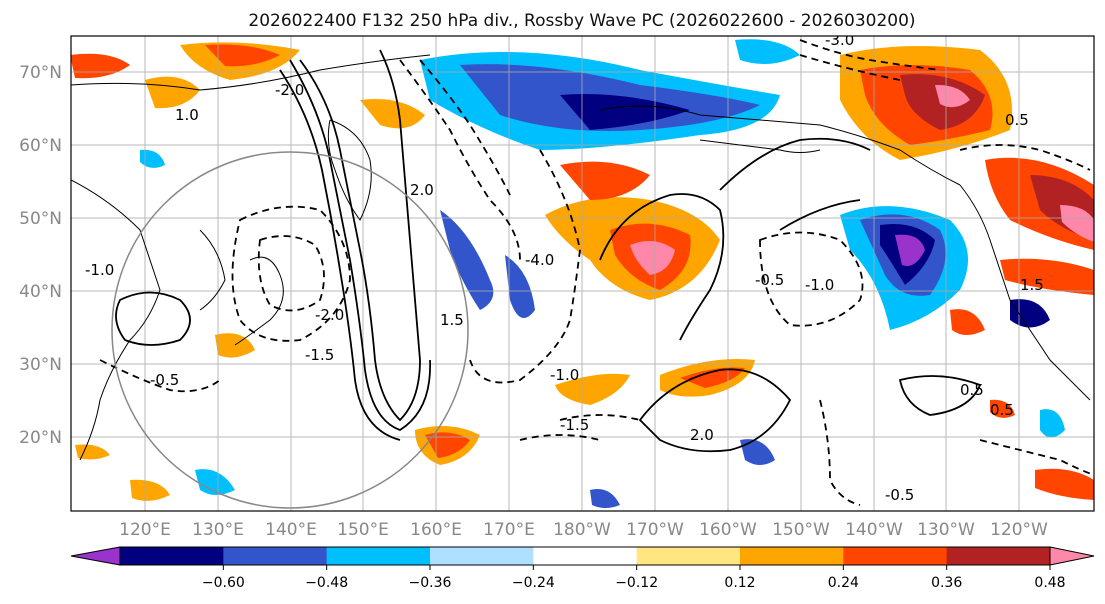  Describe the element at coordinates (187, 115) in the screenshot. I see `contour-label: 1.0` at that location.